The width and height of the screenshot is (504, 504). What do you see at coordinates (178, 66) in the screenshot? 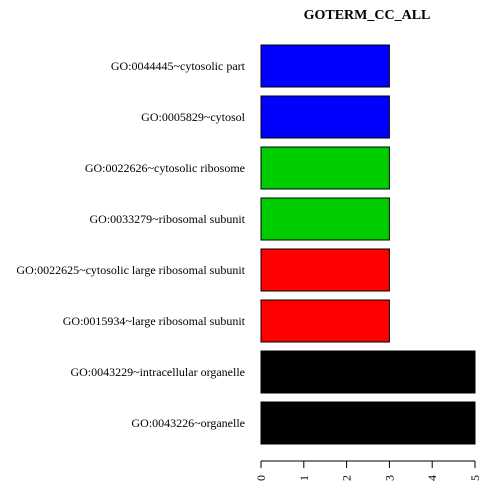
I see `category-label: GO:0044445~cytosolic part` at bounding box center [178, 66].